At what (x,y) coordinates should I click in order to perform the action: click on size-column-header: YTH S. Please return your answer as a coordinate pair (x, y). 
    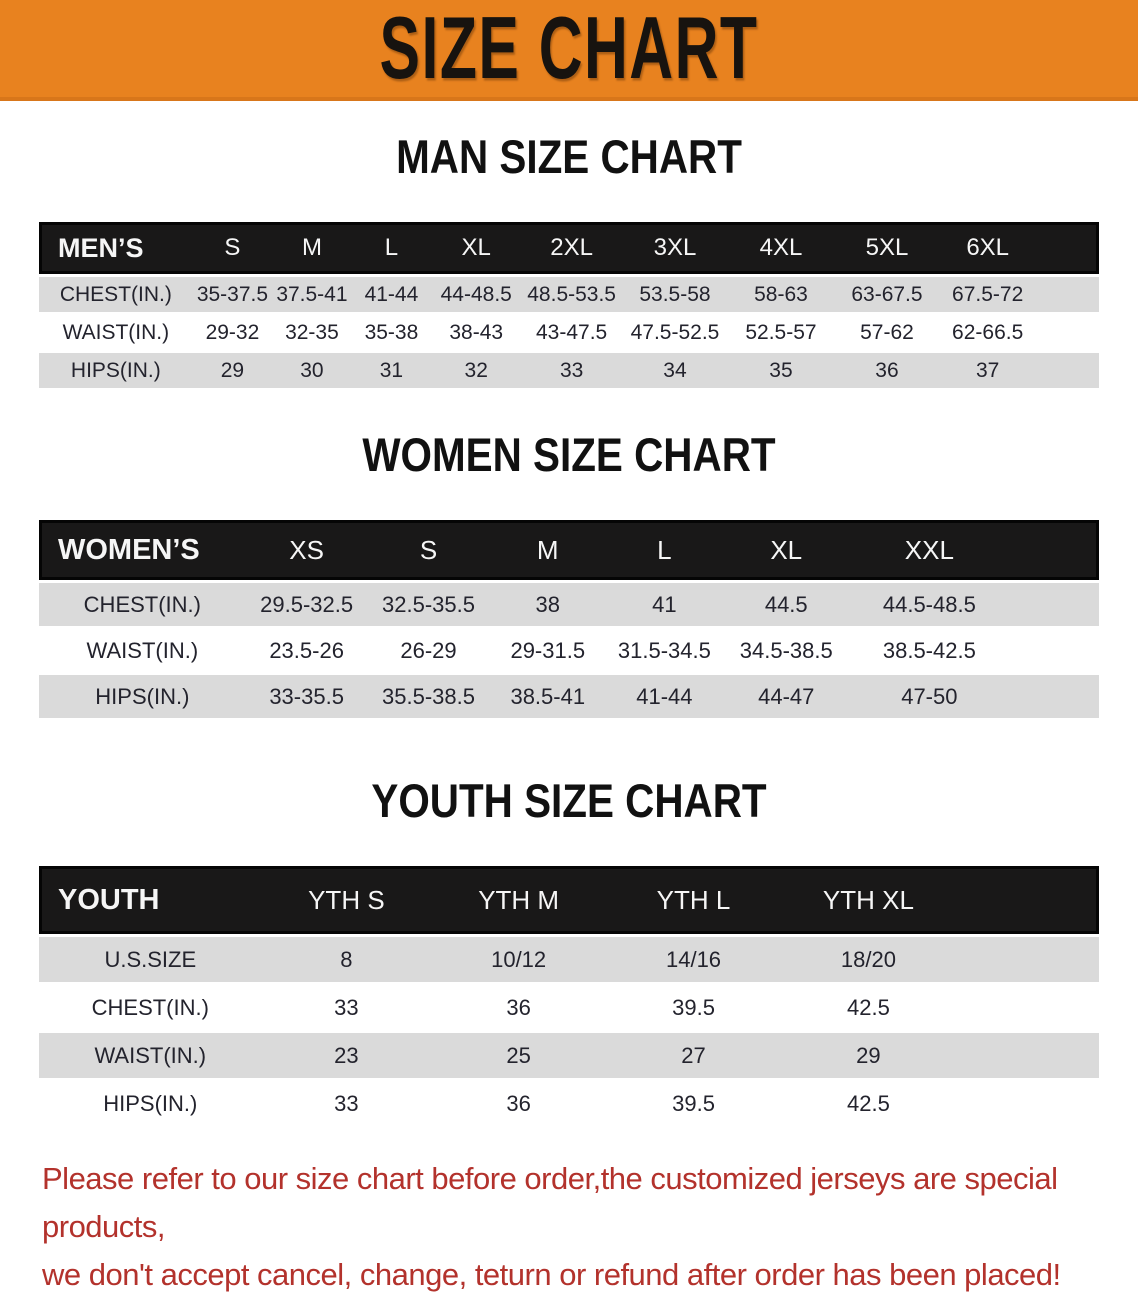
    Looking at the image, I should click on (346, 900).